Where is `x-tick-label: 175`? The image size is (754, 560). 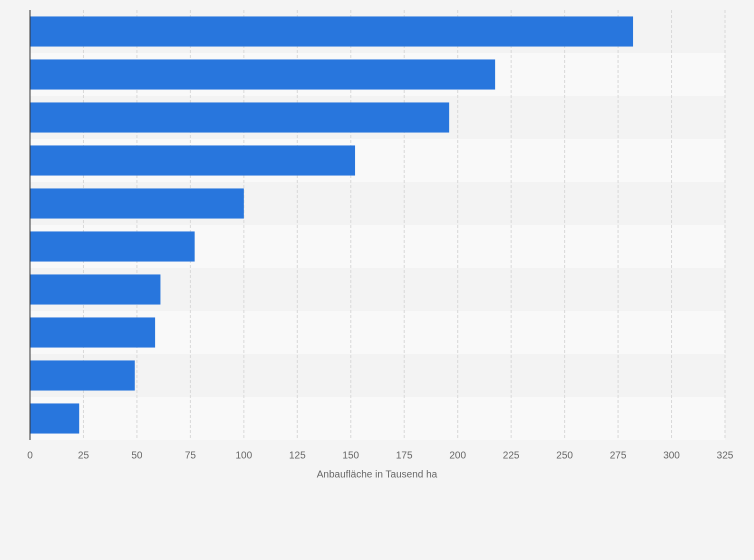
x-tick-label: 175 is located at coordinates (404, 456).